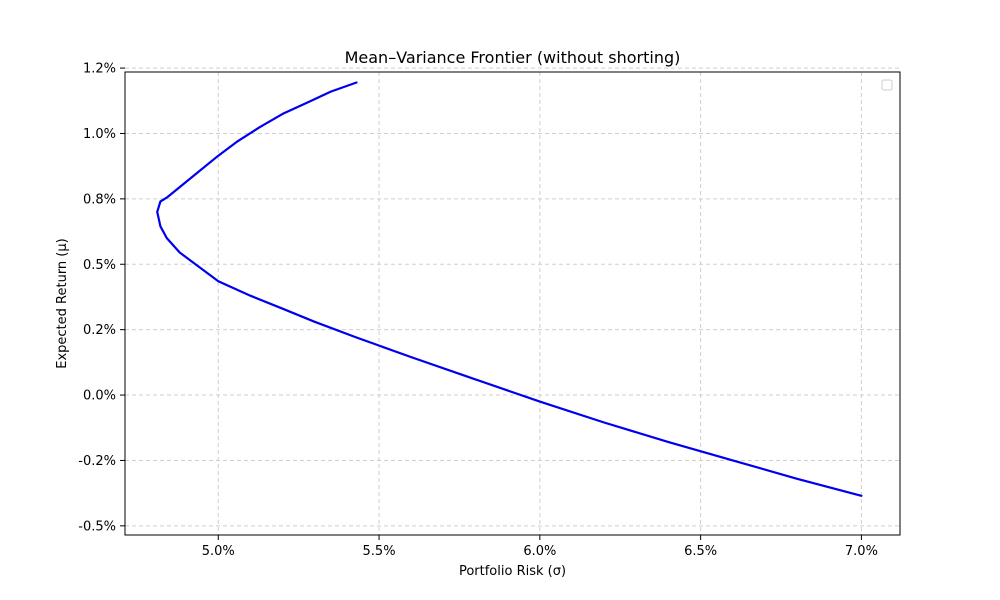  I want to click on y-tick-label: -0.5%, so click(97, 526).